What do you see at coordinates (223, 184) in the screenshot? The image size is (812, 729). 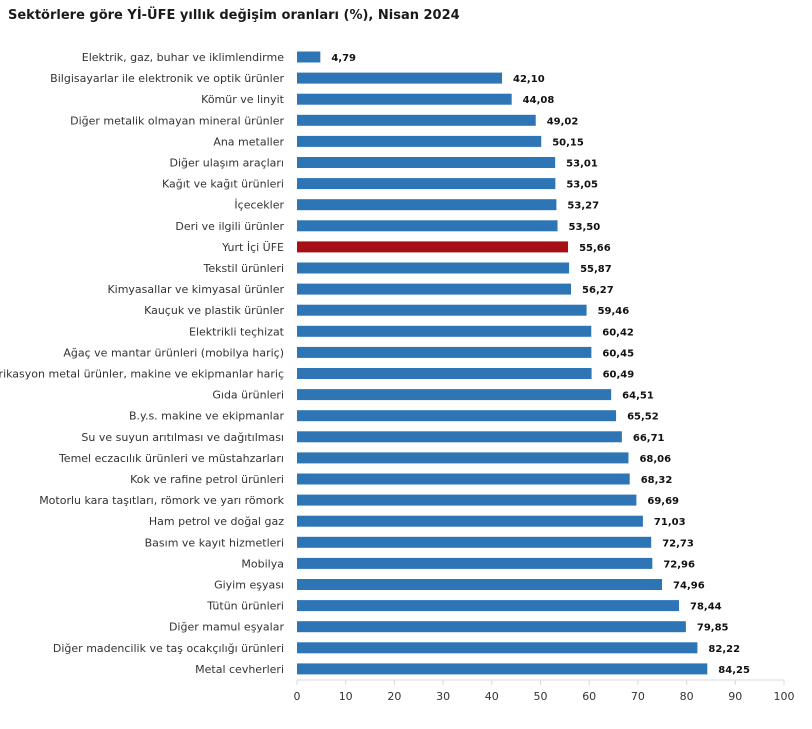 I see `category-label: Kağıt ve kağıt ürünleri` at bounding box center [223, 184].